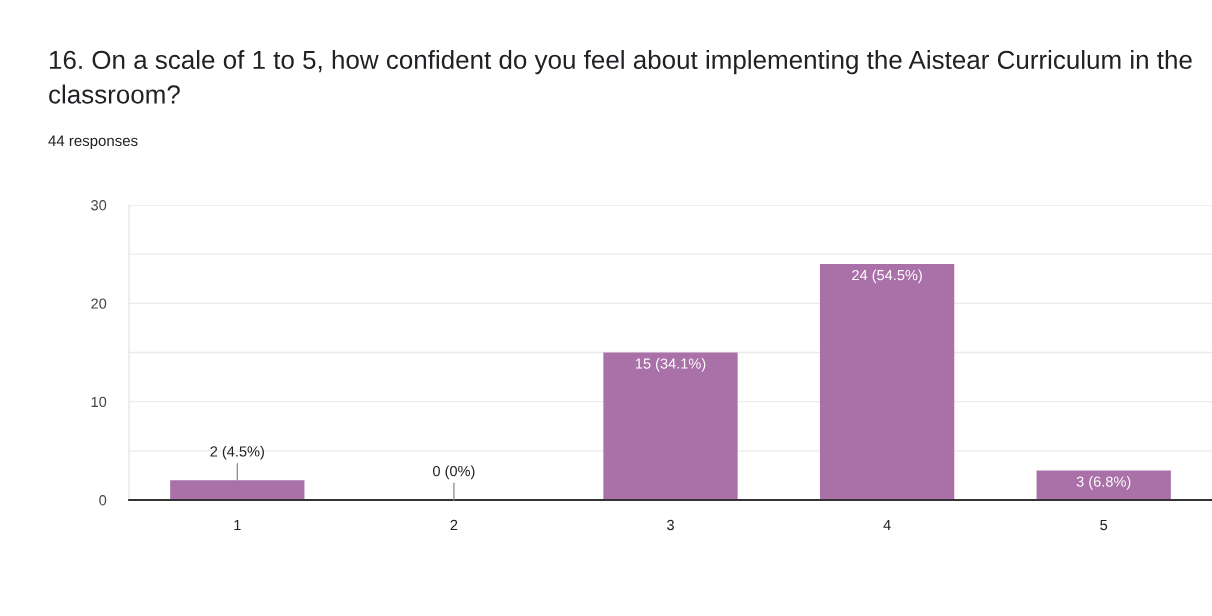  What do you see at coordinates (887, 276) in the screenshot?
I see `data-label: 24 (54.5%)` at bounding box center [887, 276].